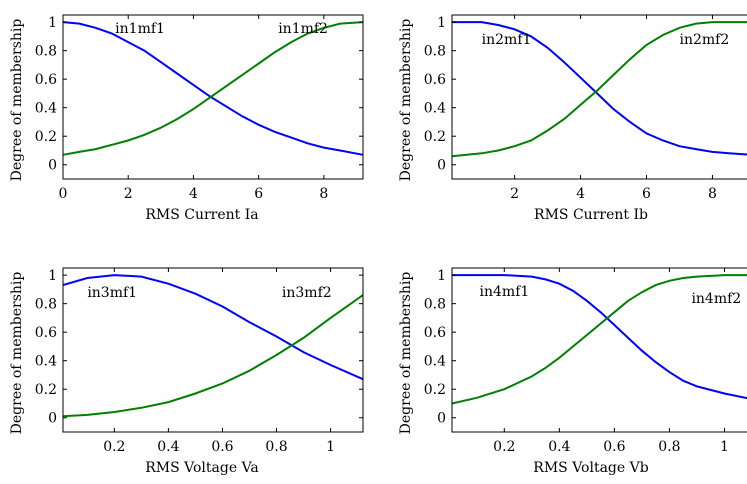  Describe the element at coordinates (303, 29) in the screenshot. I see `mf-label-in1mf2: in1mf2` at that location.